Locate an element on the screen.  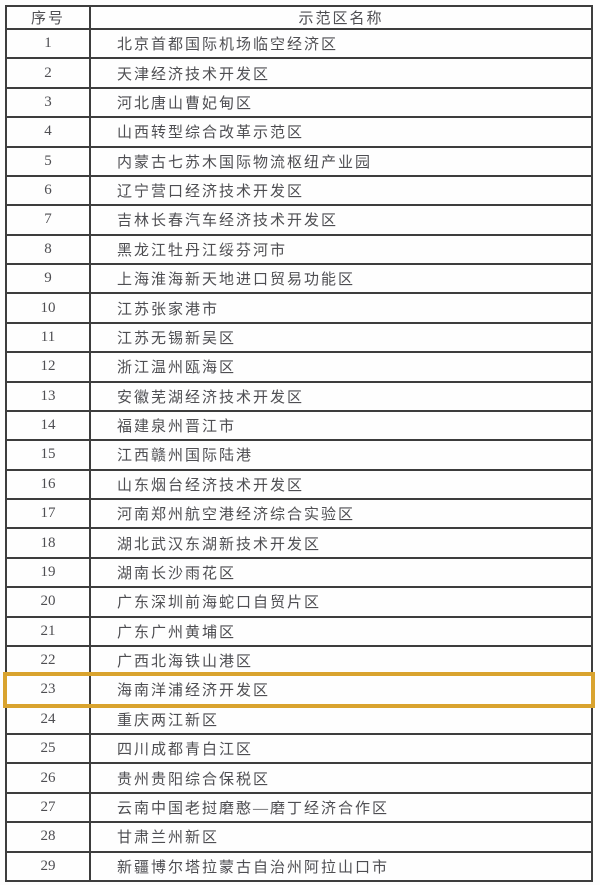
row-index-cell: 3 is located at coordinates (48, 102).